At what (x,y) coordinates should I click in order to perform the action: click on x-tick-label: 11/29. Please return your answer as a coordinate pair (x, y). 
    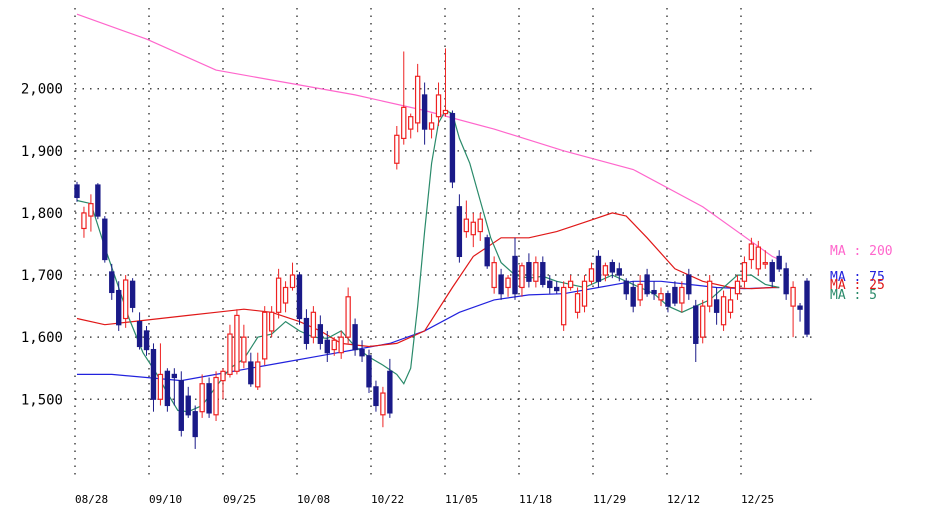
    Looking at the image, I should click on (609, 499).